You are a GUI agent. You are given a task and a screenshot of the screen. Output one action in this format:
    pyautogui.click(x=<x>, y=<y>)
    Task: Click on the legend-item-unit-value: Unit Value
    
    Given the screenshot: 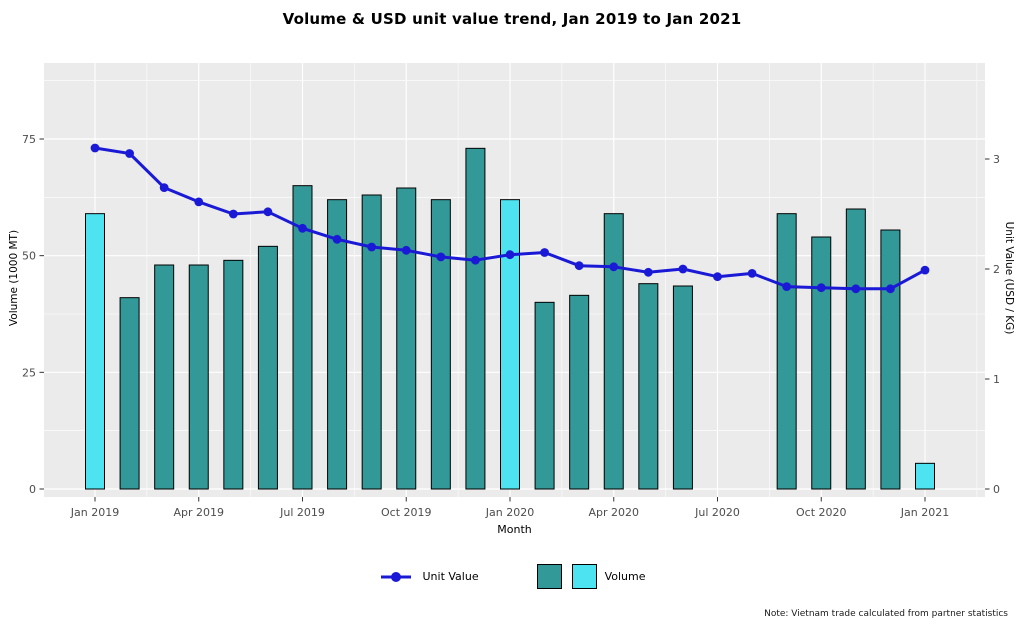 What is the action you would take?
    pyautogui.click(x=428, y=577)
    